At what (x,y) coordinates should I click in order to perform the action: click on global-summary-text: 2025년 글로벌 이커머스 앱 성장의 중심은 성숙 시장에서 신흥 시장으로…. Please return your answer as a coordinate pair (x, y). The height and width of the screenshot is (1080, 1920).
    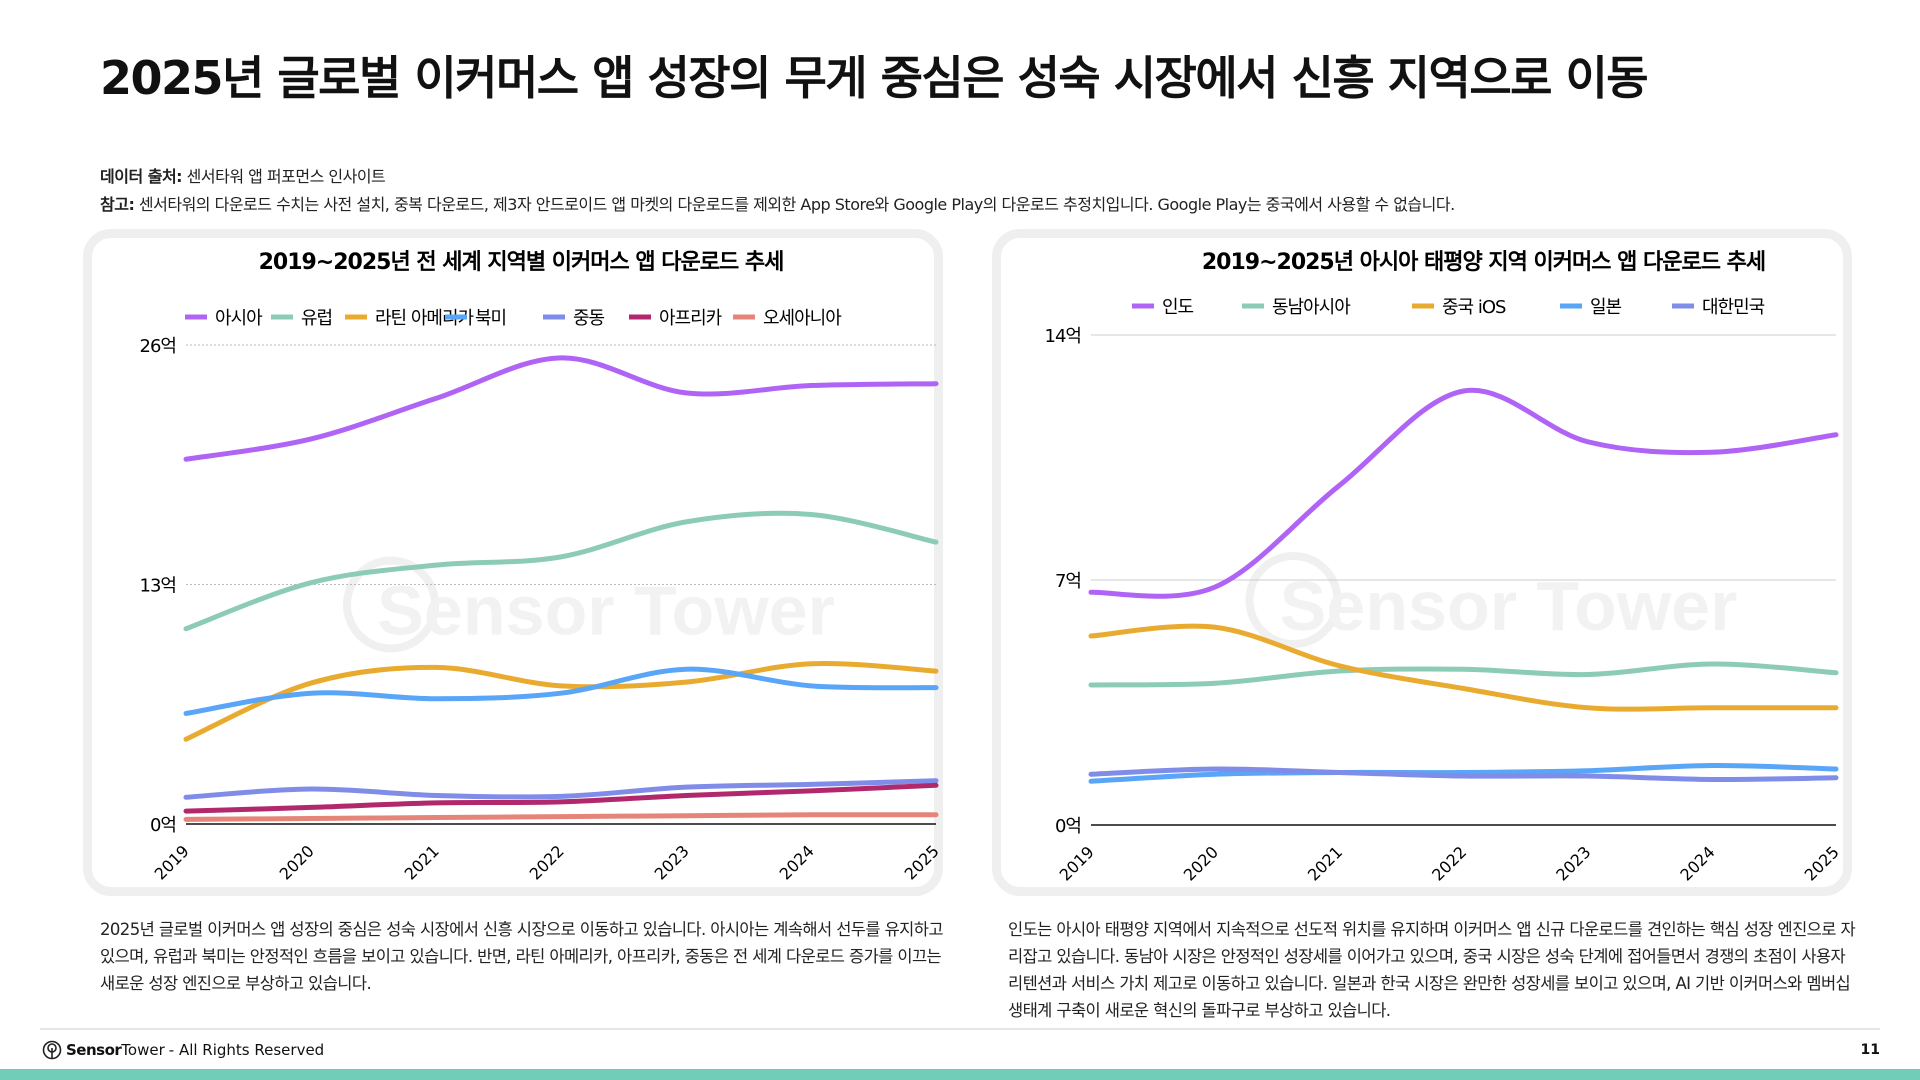
    Looking at the image, I should click on (522, 956).